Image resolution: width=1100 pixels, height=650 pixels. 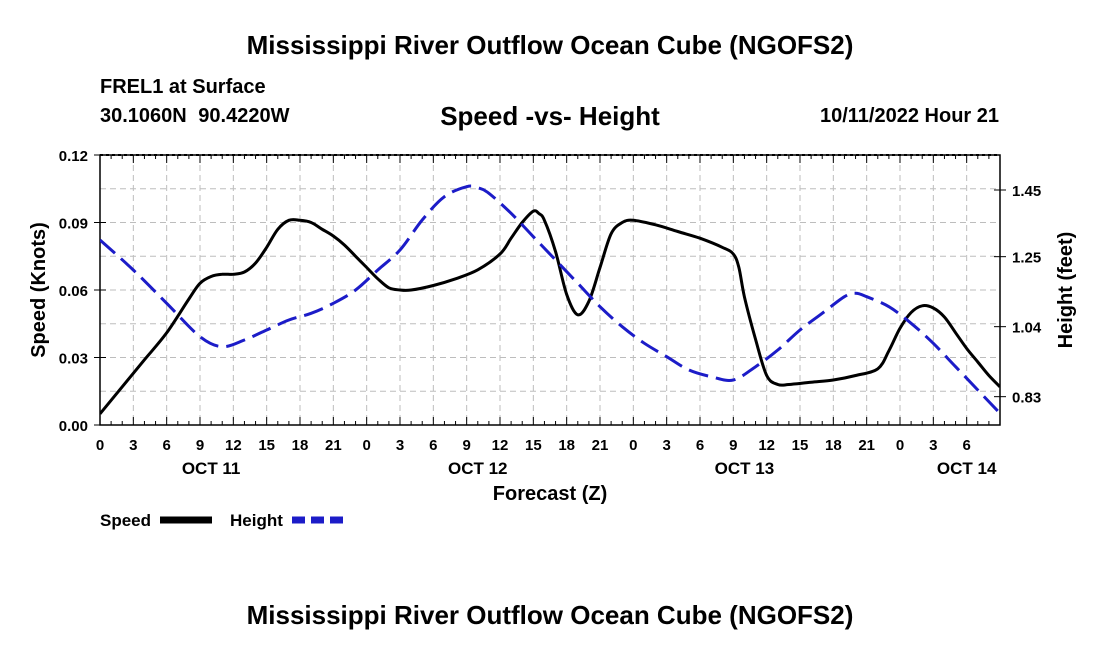 What do you see at coordinates (1027, 328) in the screenshot?
I see `y2-tick-label: 1.04` at bounding box center [1027, 328].